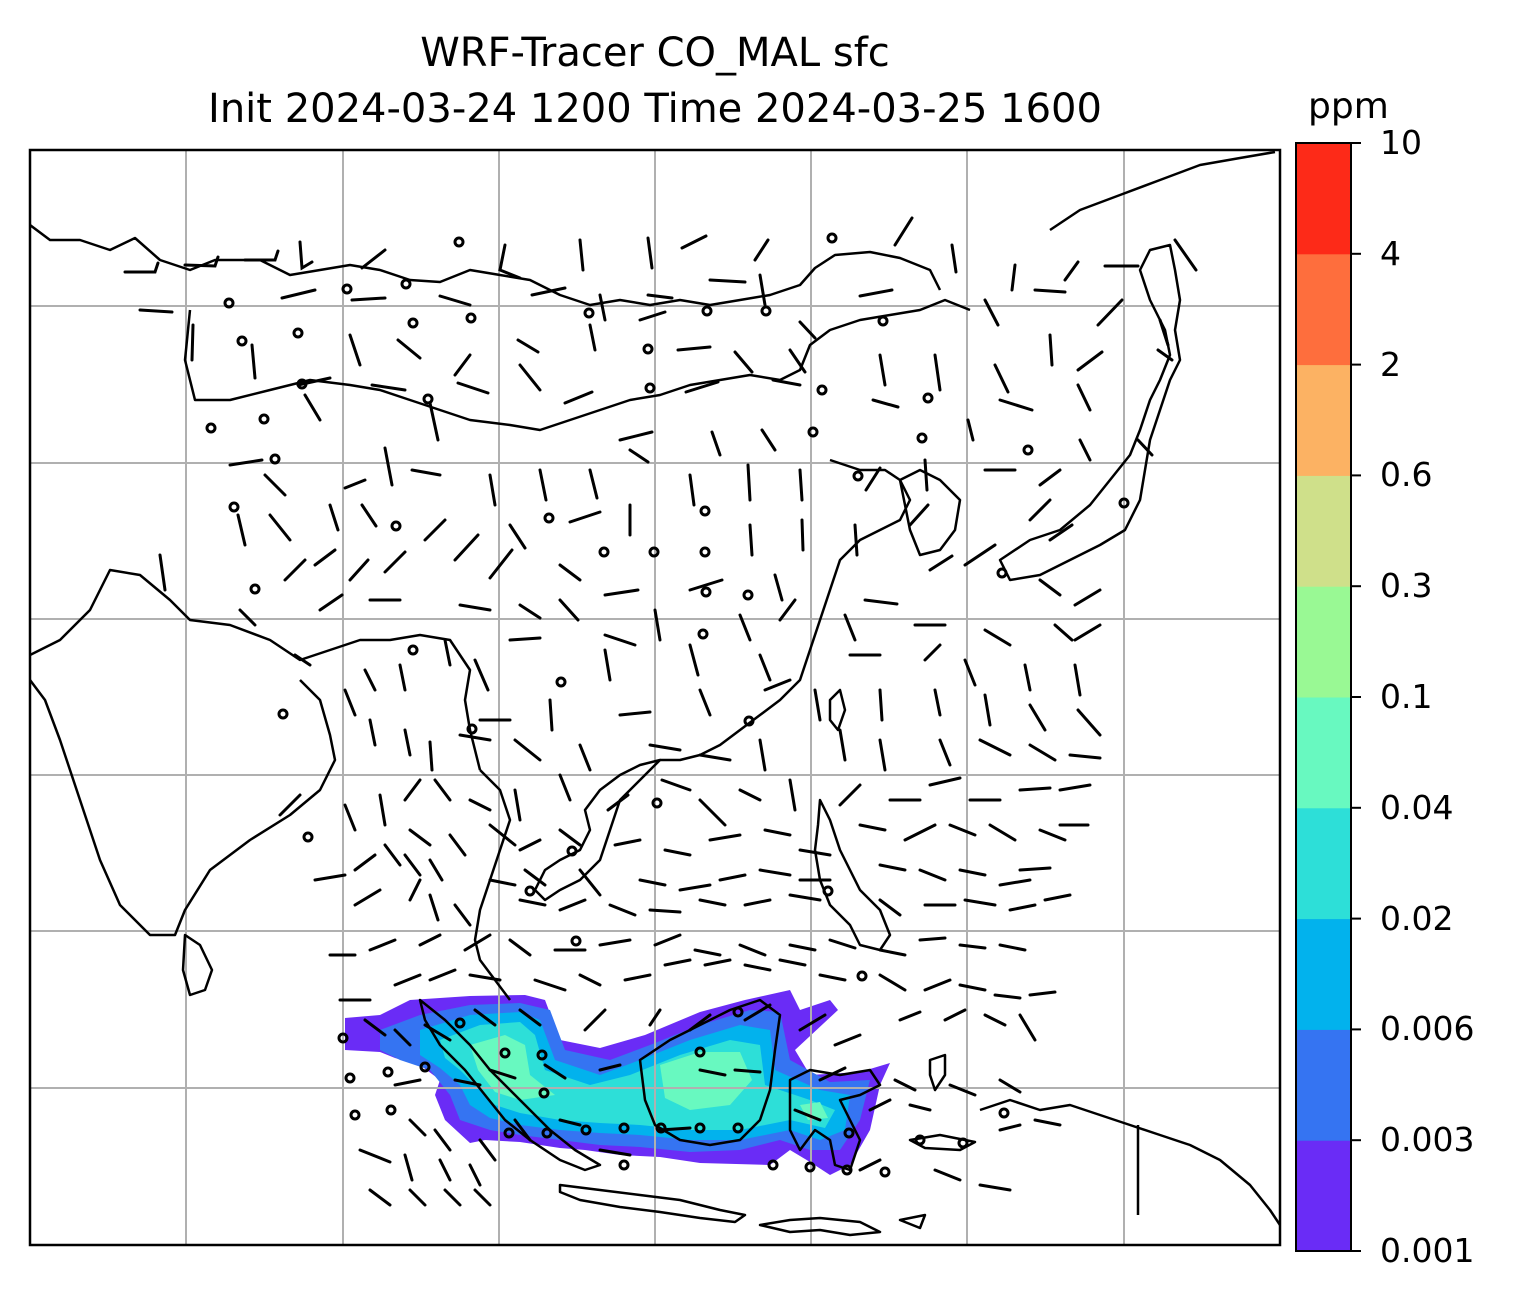 Image resolution: width=1528 pixels, height=1306 pixels. I want to click on colorbar-tick-label: 0.006, so click(1427, 1029).